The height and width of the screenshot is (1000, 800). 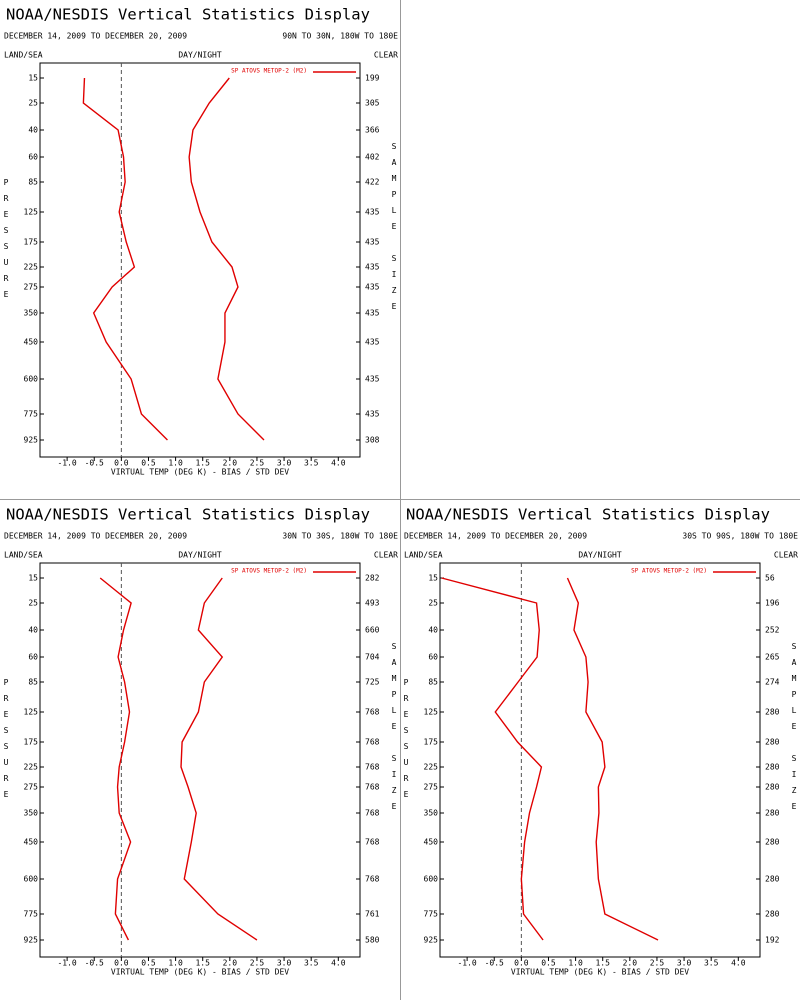 What do you see at coordinates (372, 603) in the screenshot?
I see `sample-size: 493` at bounding box center [372, 603].